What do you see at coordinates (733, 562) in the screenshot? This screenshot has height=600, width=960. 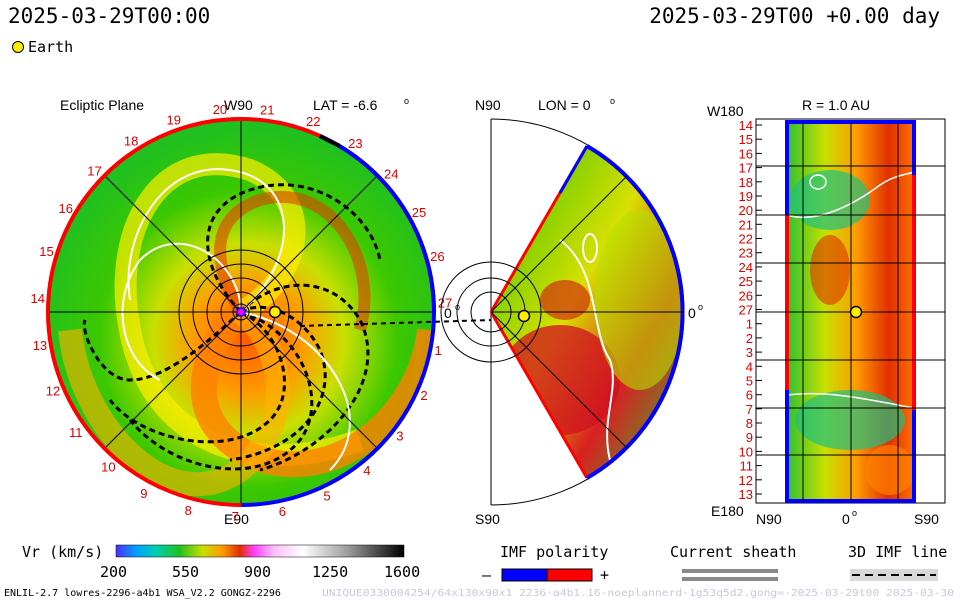 I see `current-sheath-legend: Current sheath` at bounding box center [733, 562].